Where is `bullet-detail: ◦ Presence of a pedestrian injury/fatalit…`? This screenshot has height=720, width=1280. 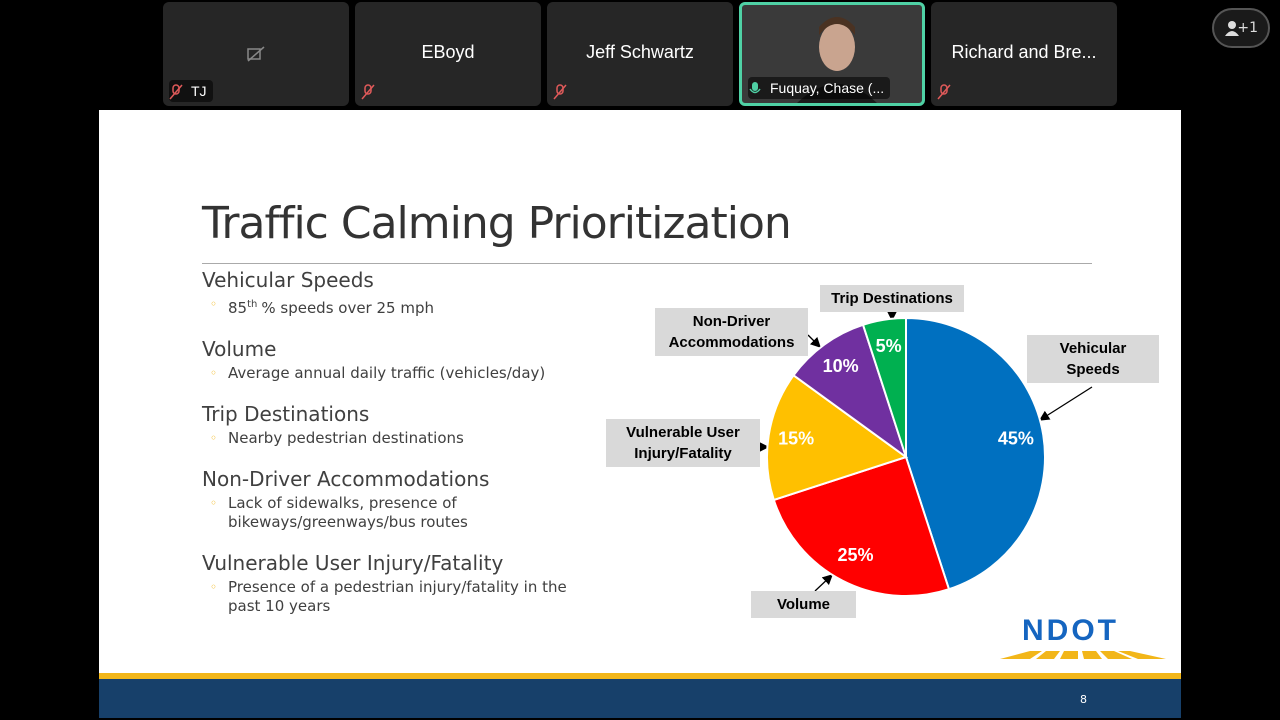 bullet-detail: ◦ Presence of a pedestrian injury/fatalit… is located at coordinates (402, 587).